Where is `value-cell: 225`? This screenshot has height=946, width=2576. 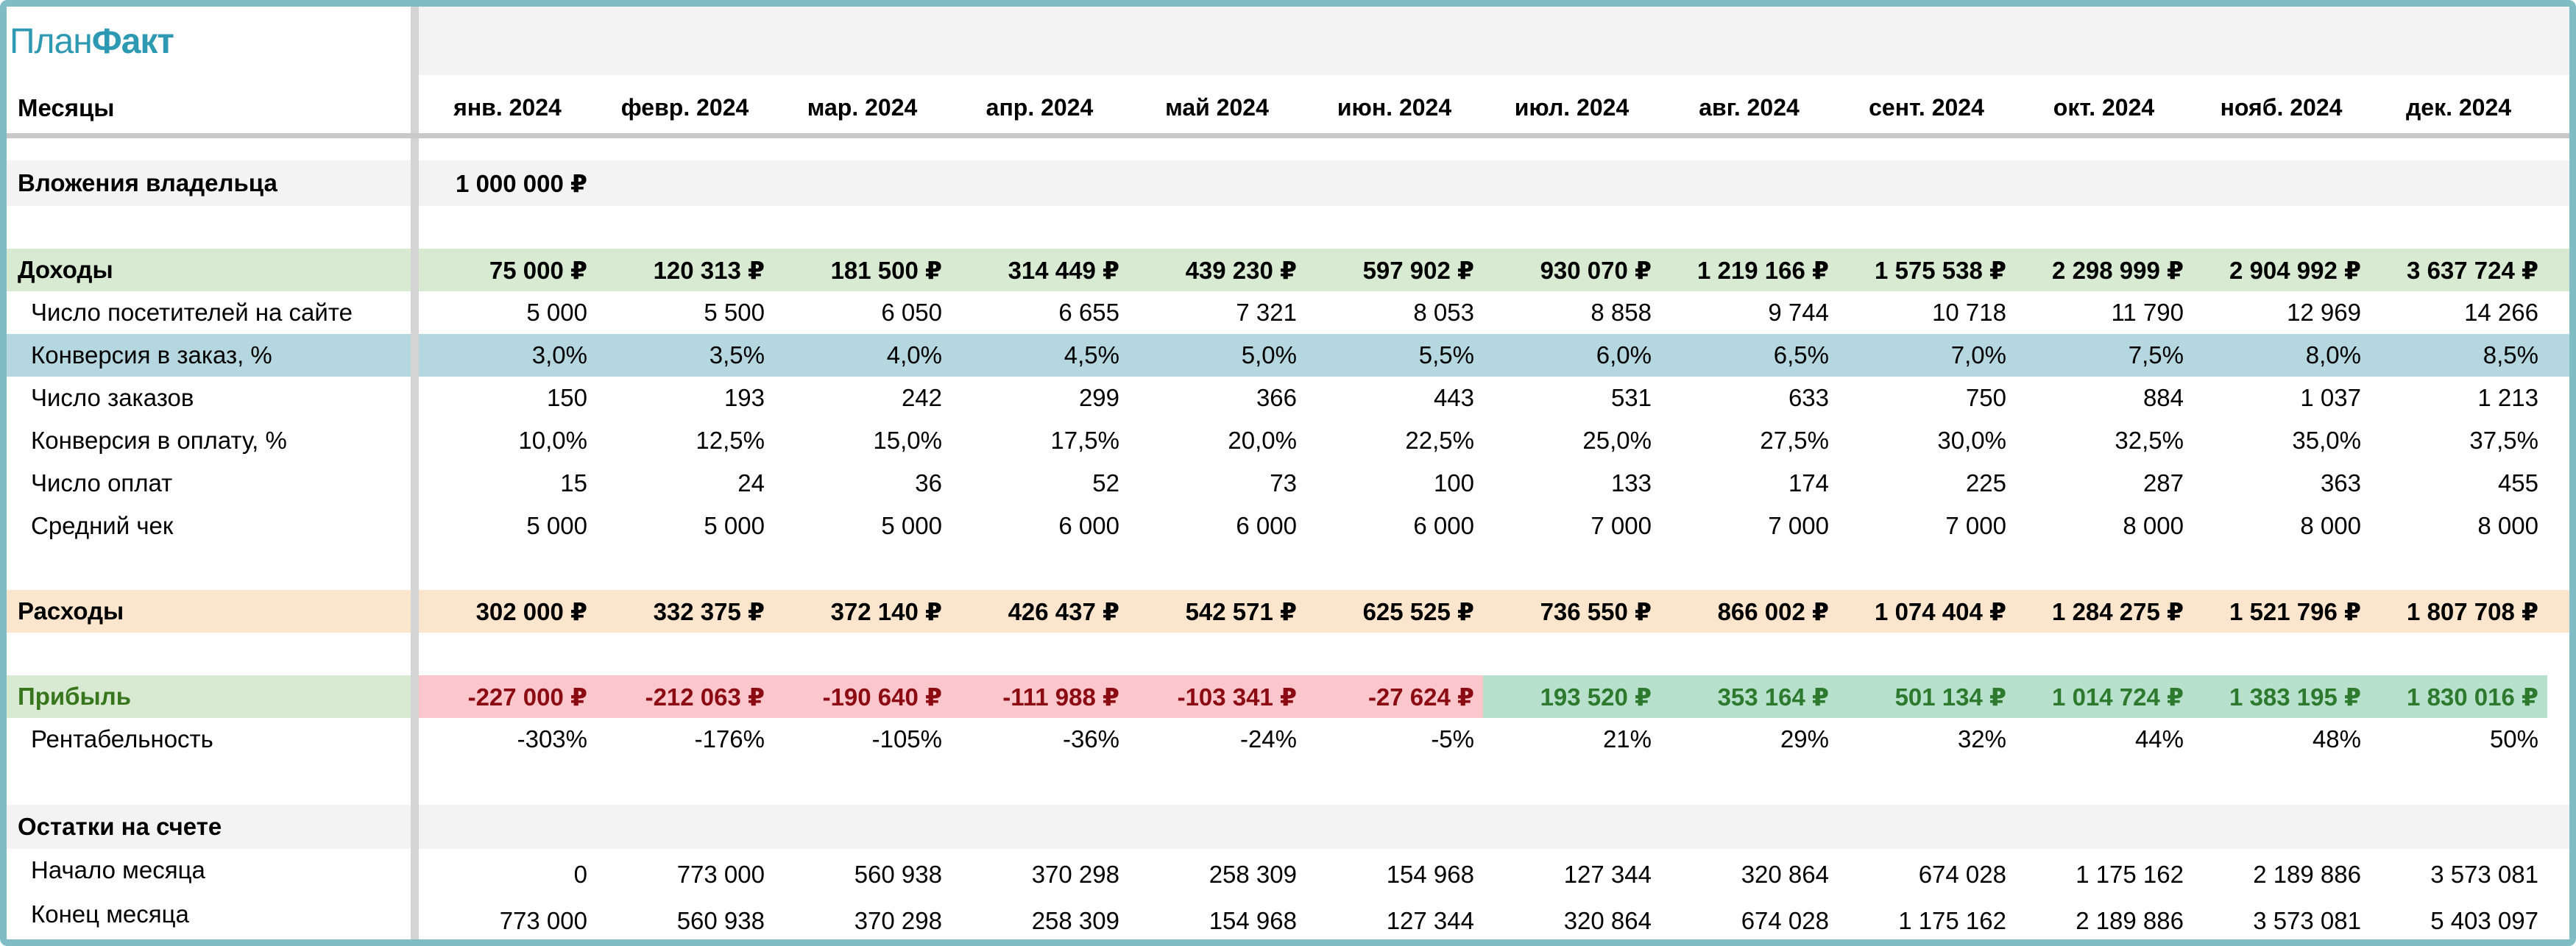
value-cell: 225 is located at coordinates (1985, 483).